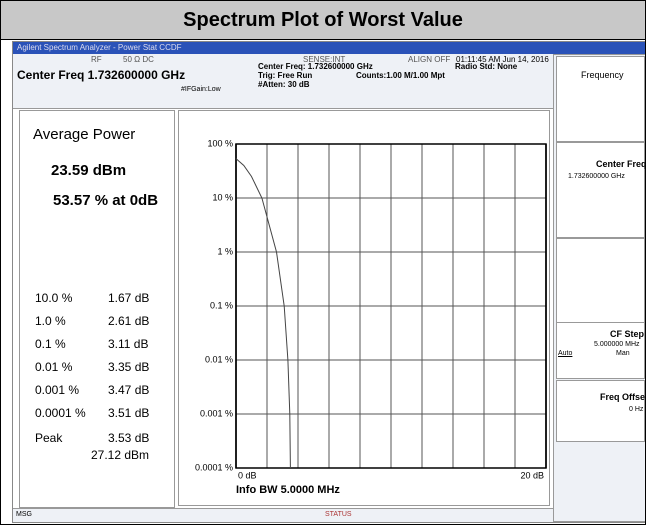  What do you see at coordinates (636, 409) in the screenshot?
I see `freq-offset-value: 0 Hz` at bounding box center [636, 409].